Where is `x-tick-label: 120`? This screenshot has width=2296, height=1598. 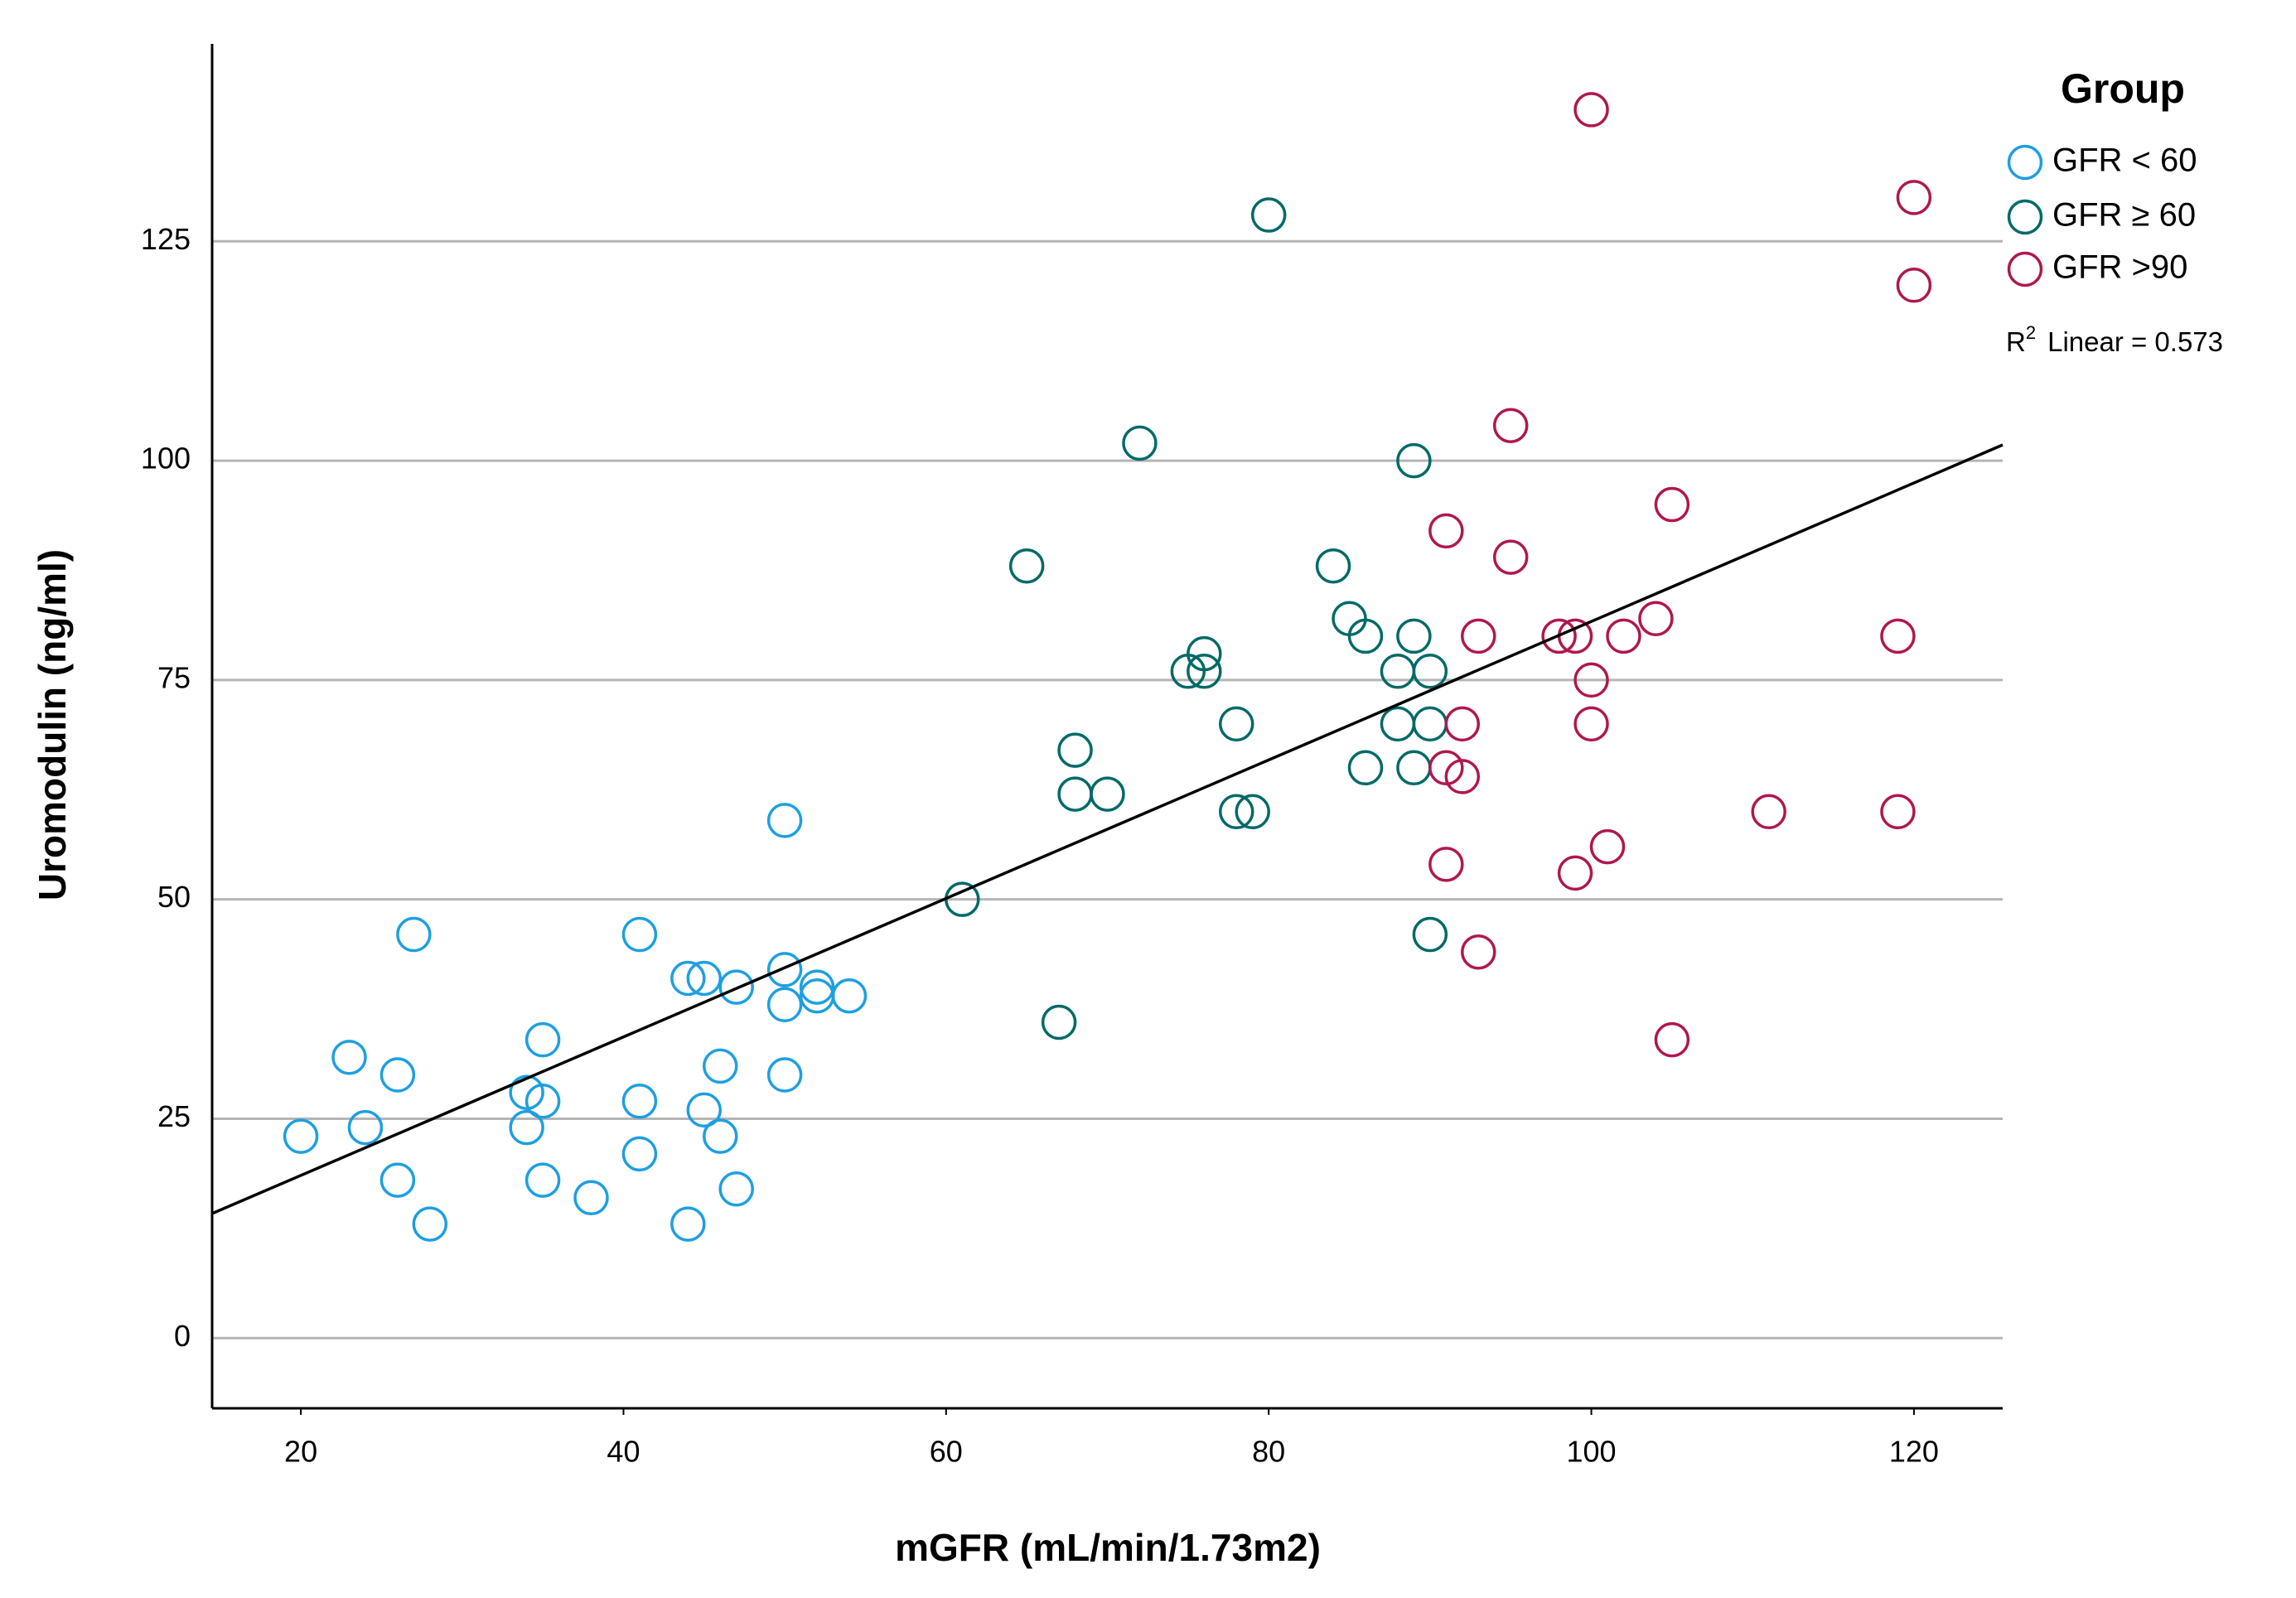
x-tick-label: 120 is located at coordinates (1914, 1452).